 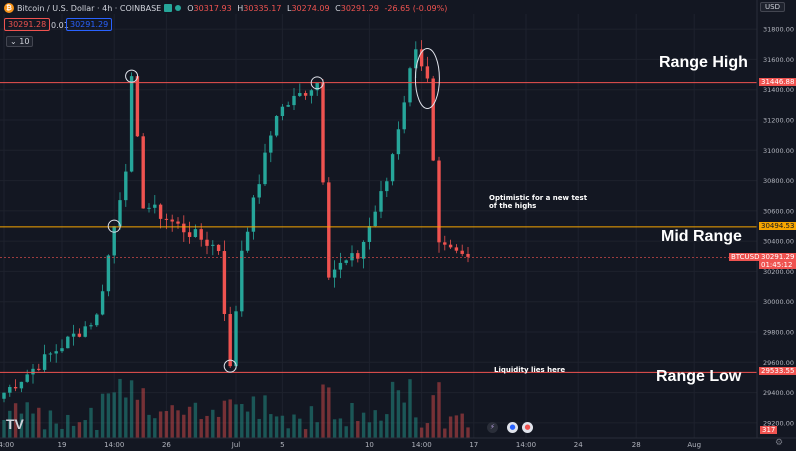 I want to click on annotation-note-highs-2: of the highs, so click(x=513, y=206).